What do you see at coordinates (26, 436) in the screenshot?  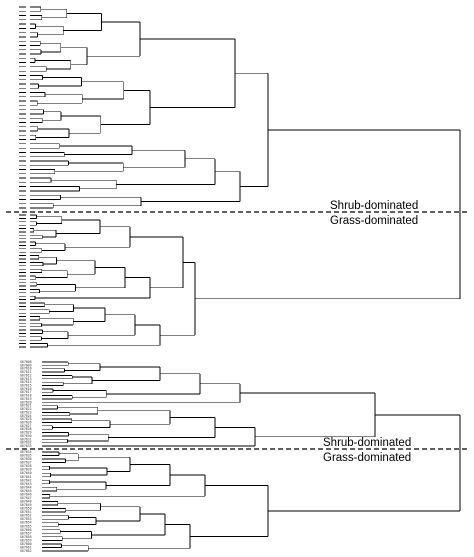 I see `leaf-label: G67630` at bounding box center [26, 436].